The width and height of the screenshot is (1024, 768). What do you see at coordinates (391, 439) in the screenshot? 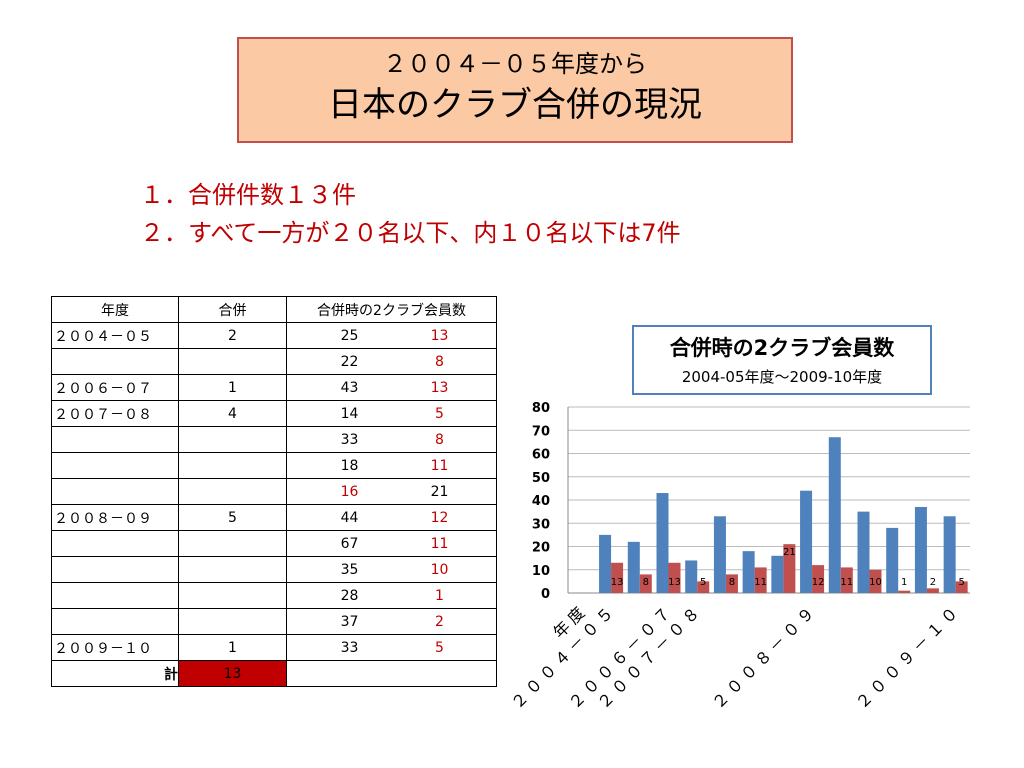
I see `cell-members: 33 8` at bounding box center [391, 439].